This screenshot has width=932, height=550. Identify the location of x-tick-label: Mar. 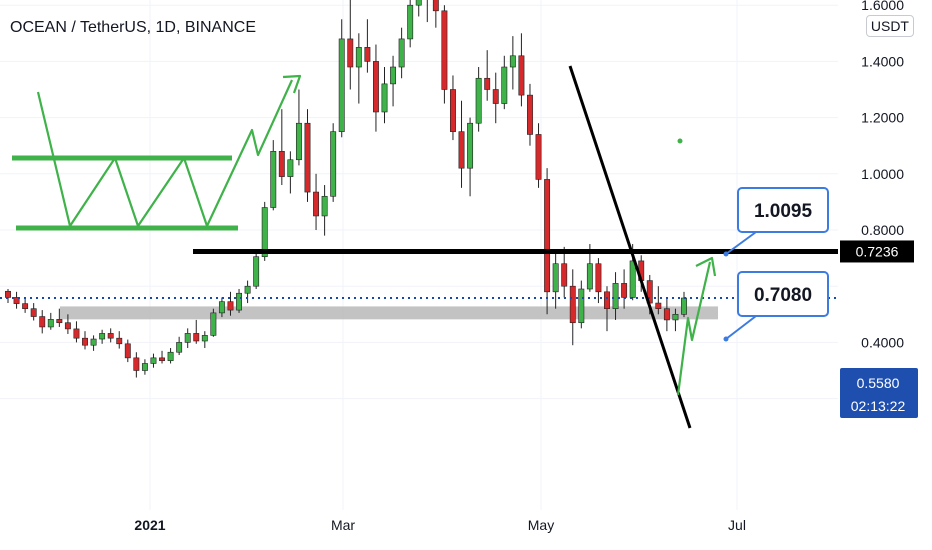
(343, 525).